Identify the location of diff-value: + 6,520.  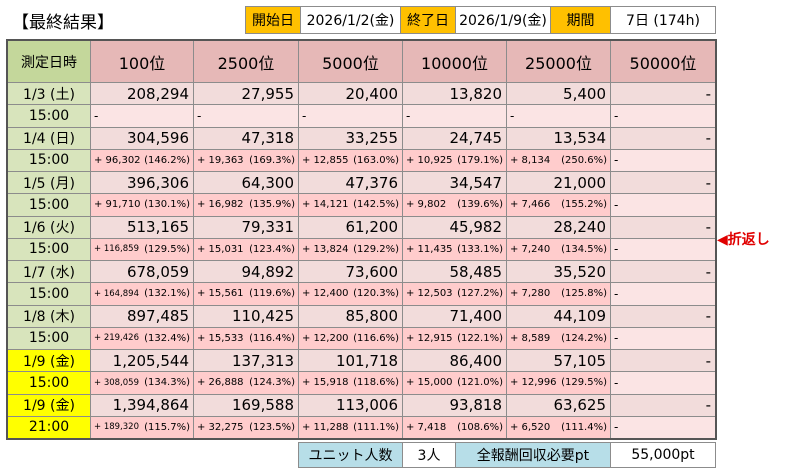
(530, 427).